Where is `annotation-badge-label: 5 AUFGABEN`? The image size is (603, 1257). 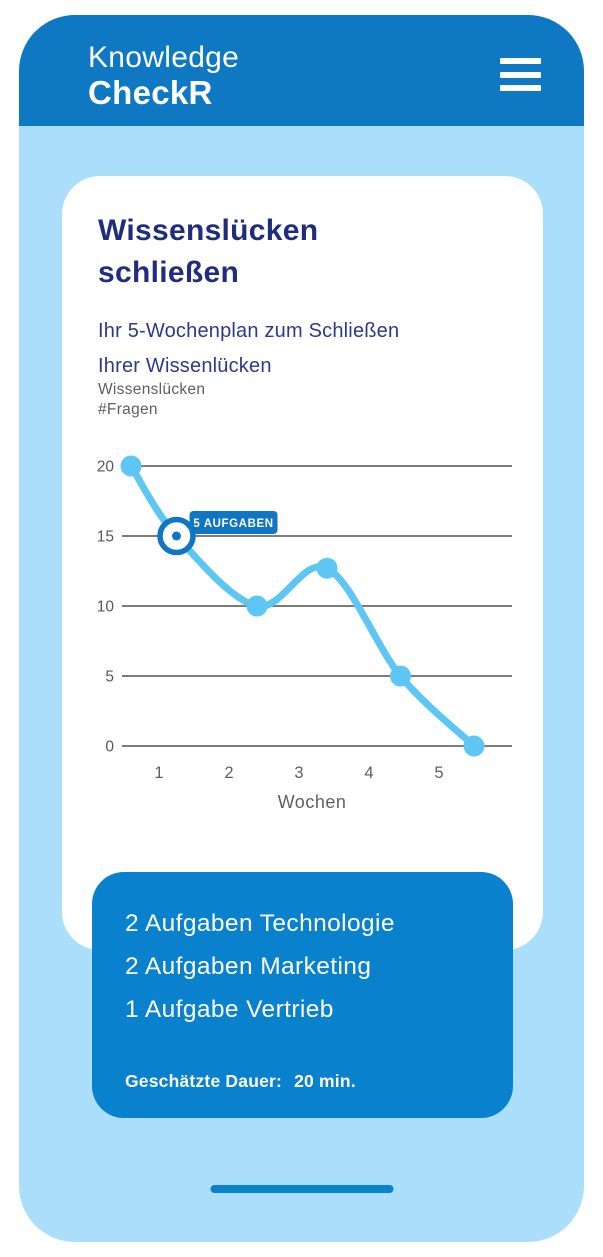
annotation-badge-label: 5 AUFGABEN is located at coordinates (233, 524).